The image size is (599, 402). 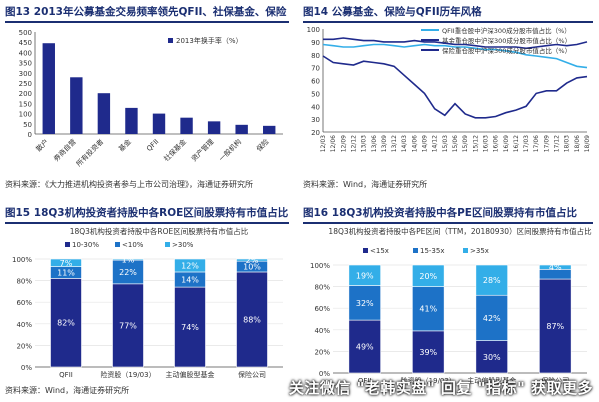 I want to click on data-label: 77%, so click(x=128, y=325).